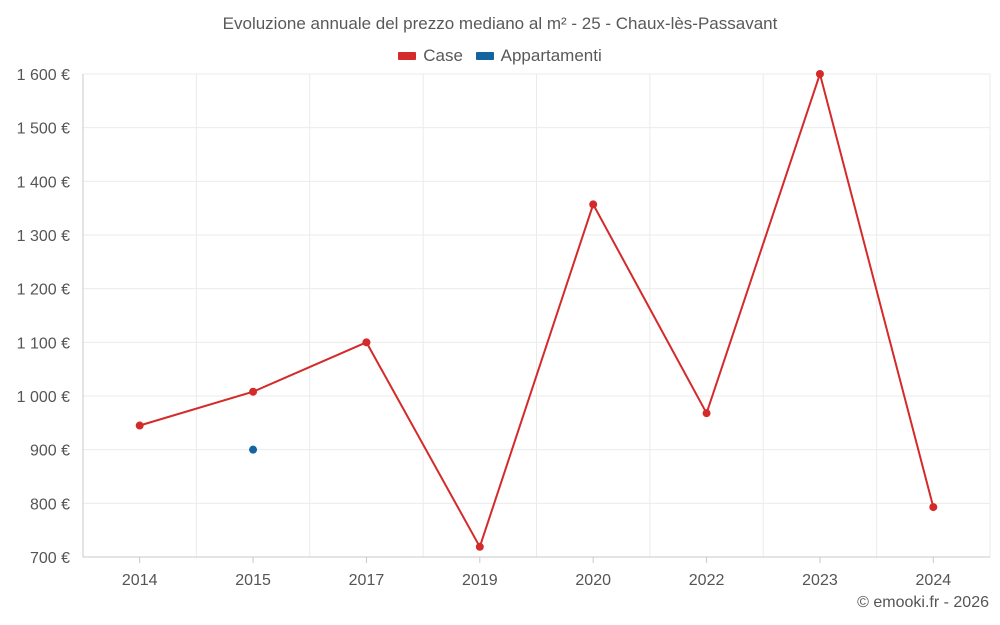  What do you see at coordinates (140, 580) in the screenshot?
I see `x-tick-label: 2014` at bounding box center [140, 580].